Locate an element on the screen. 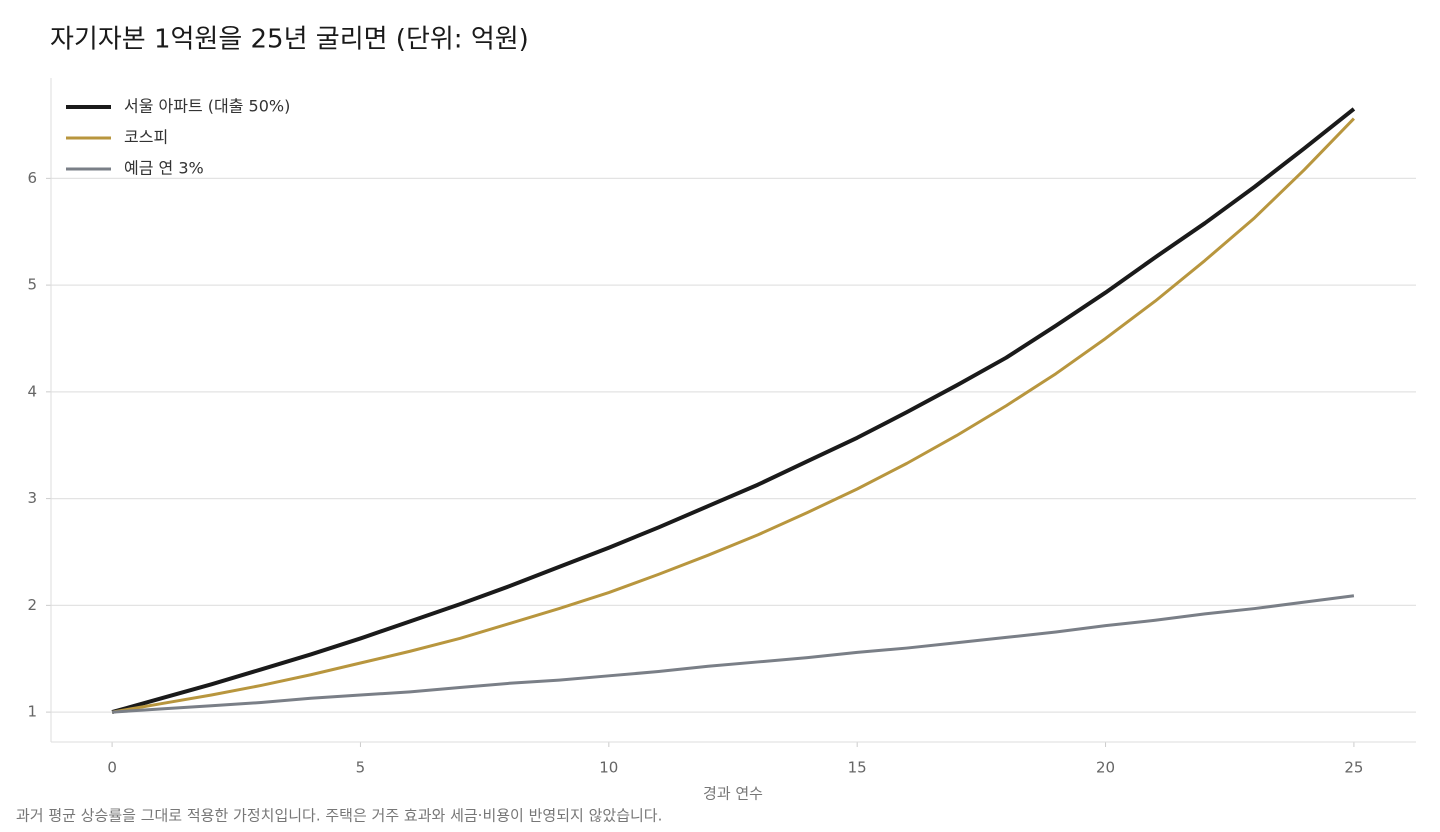 This screenshot has width=1440, height=832. x-tick-label: 0 is located at coordinates (112, 768).